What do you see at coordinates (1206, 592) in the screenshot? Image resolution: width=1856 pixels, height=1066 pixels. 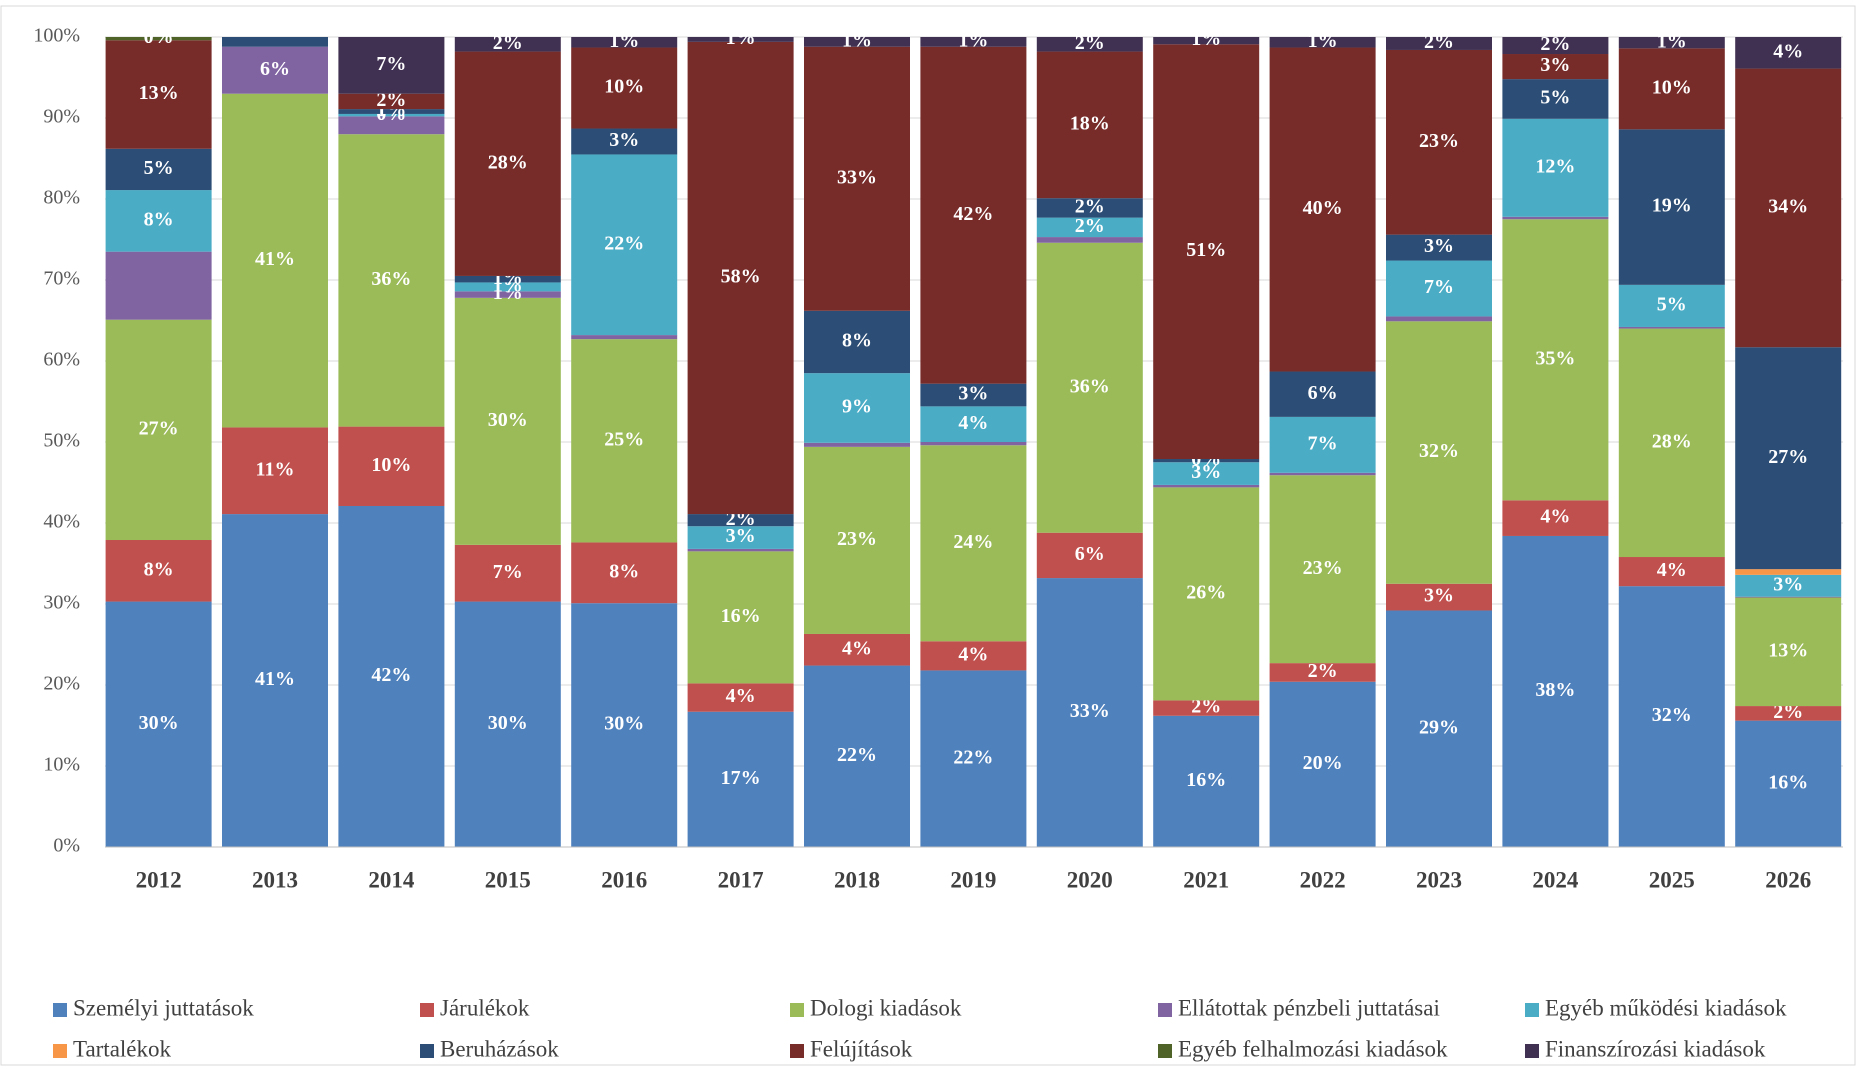 I see `data-label: 26%` at bounding box center [1206, 592].